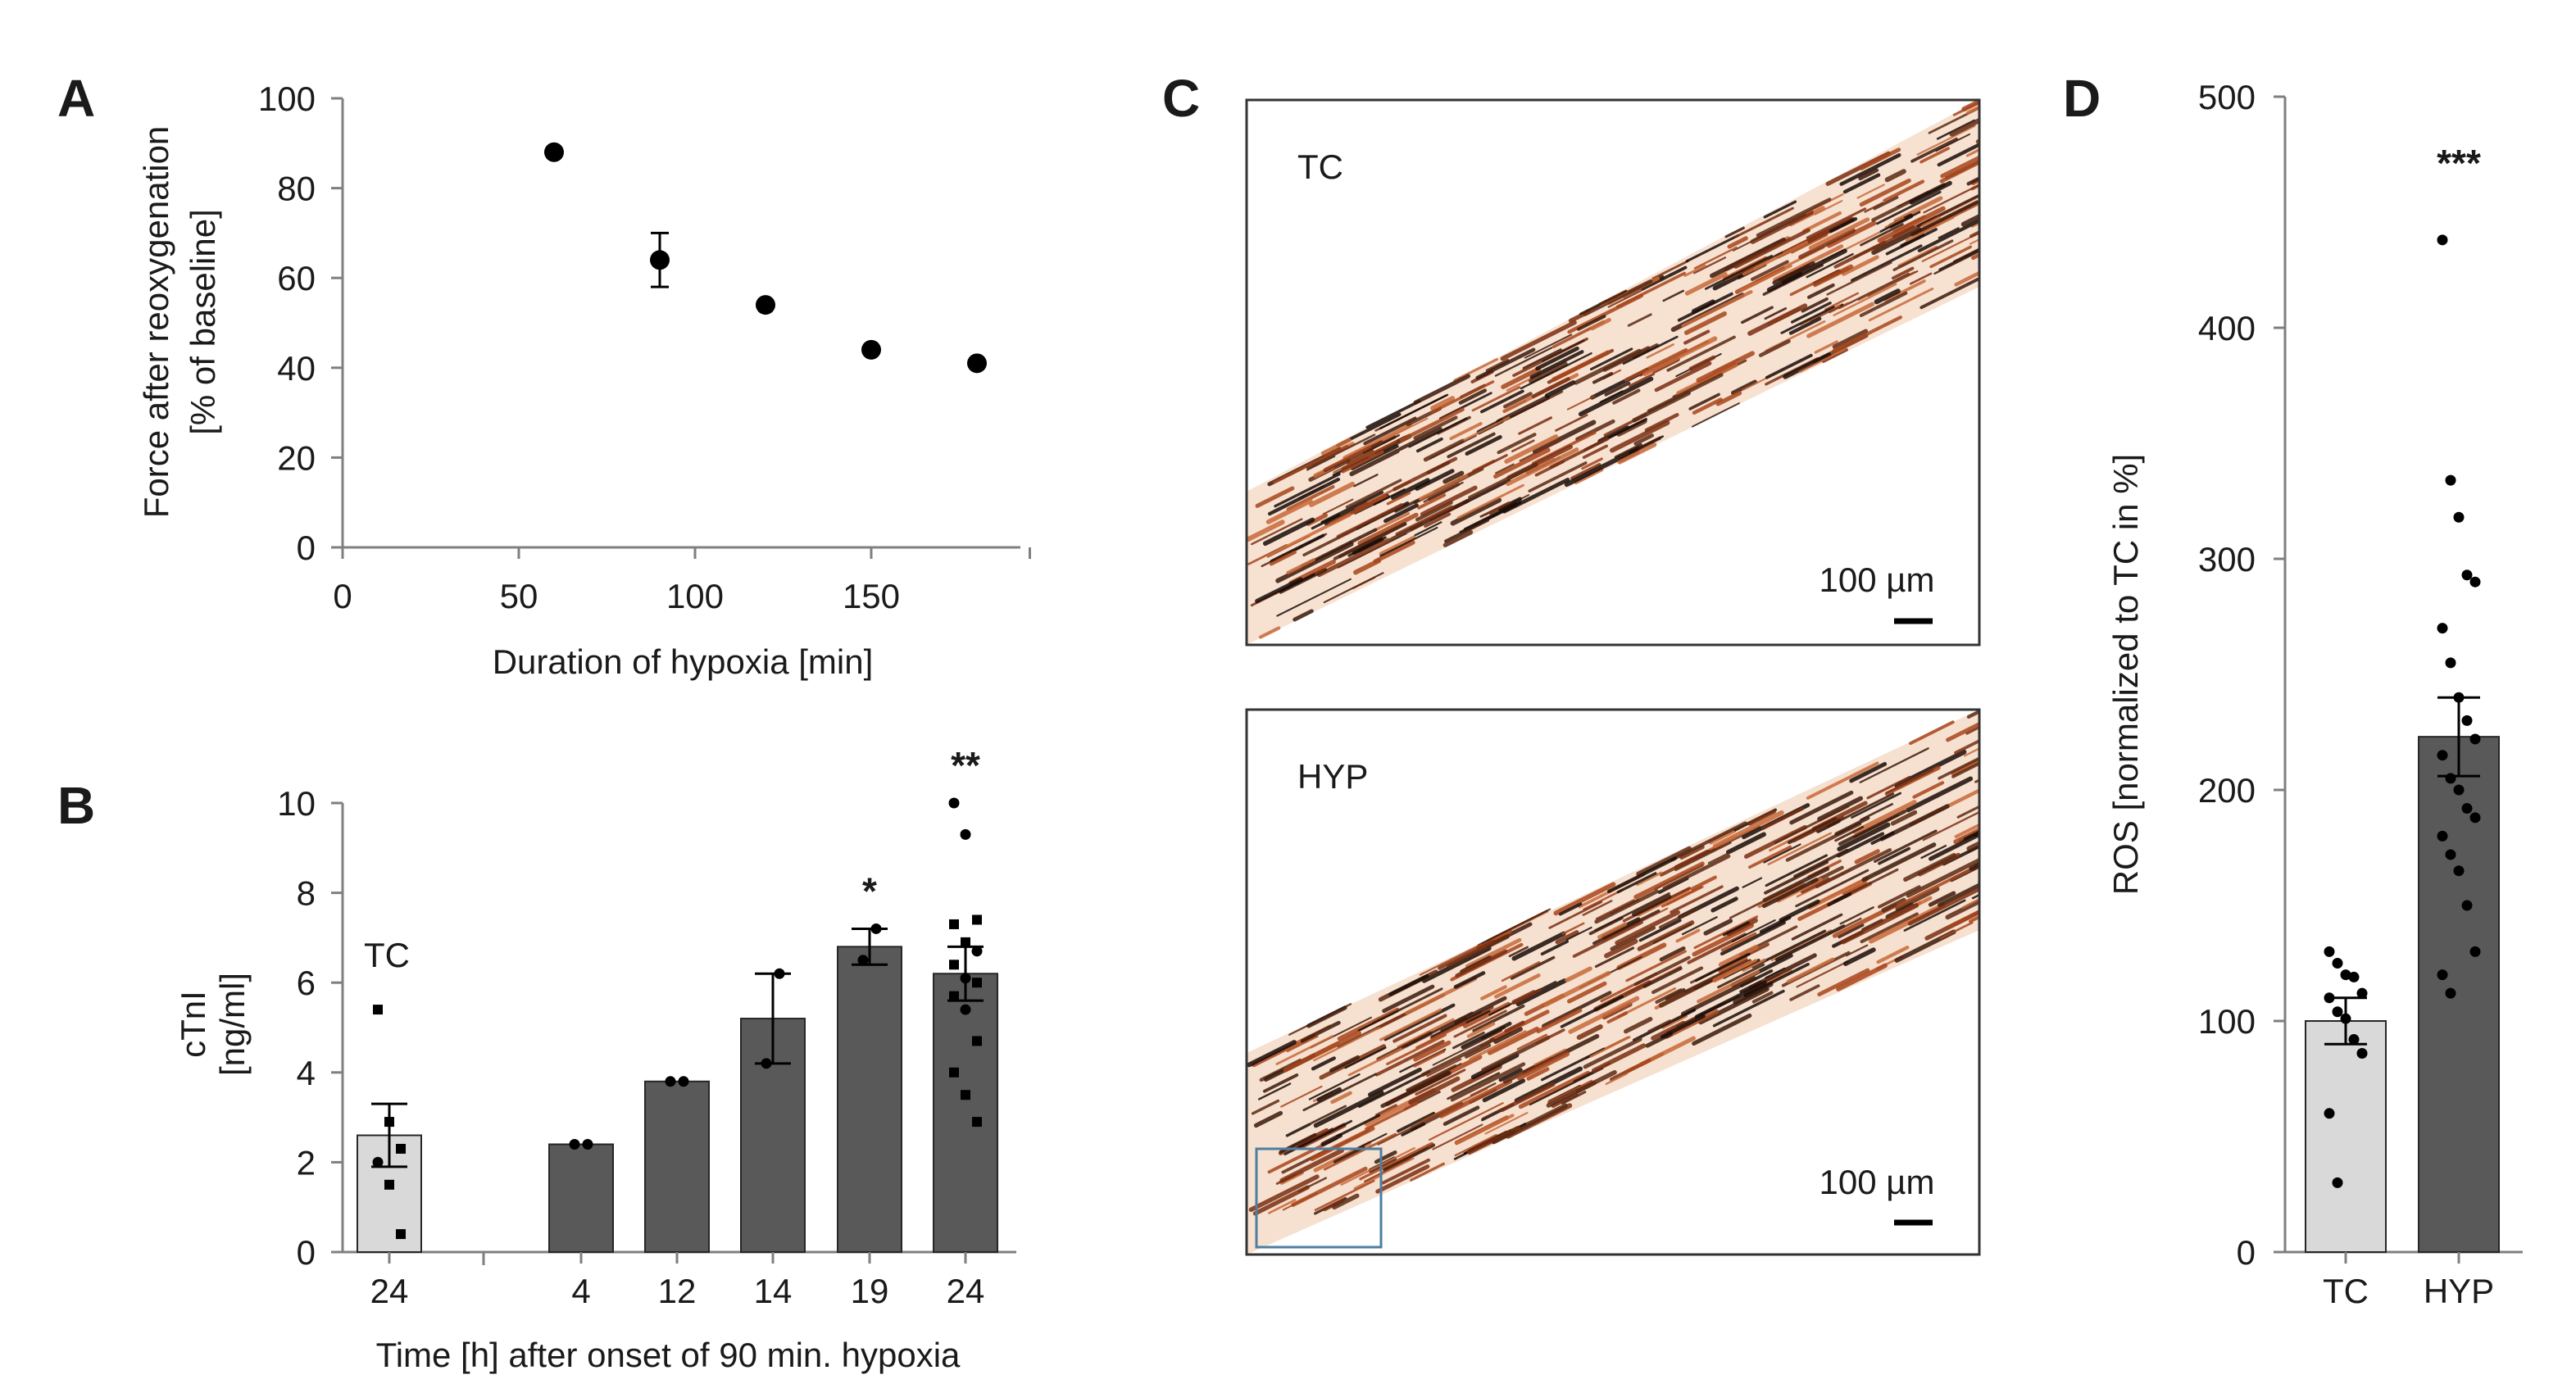 The height and width of the screenshot is (1393, 2576). Describe the element at coordinates (977, 363) in the screenshot. I see `panel-a-data-point` at that location.